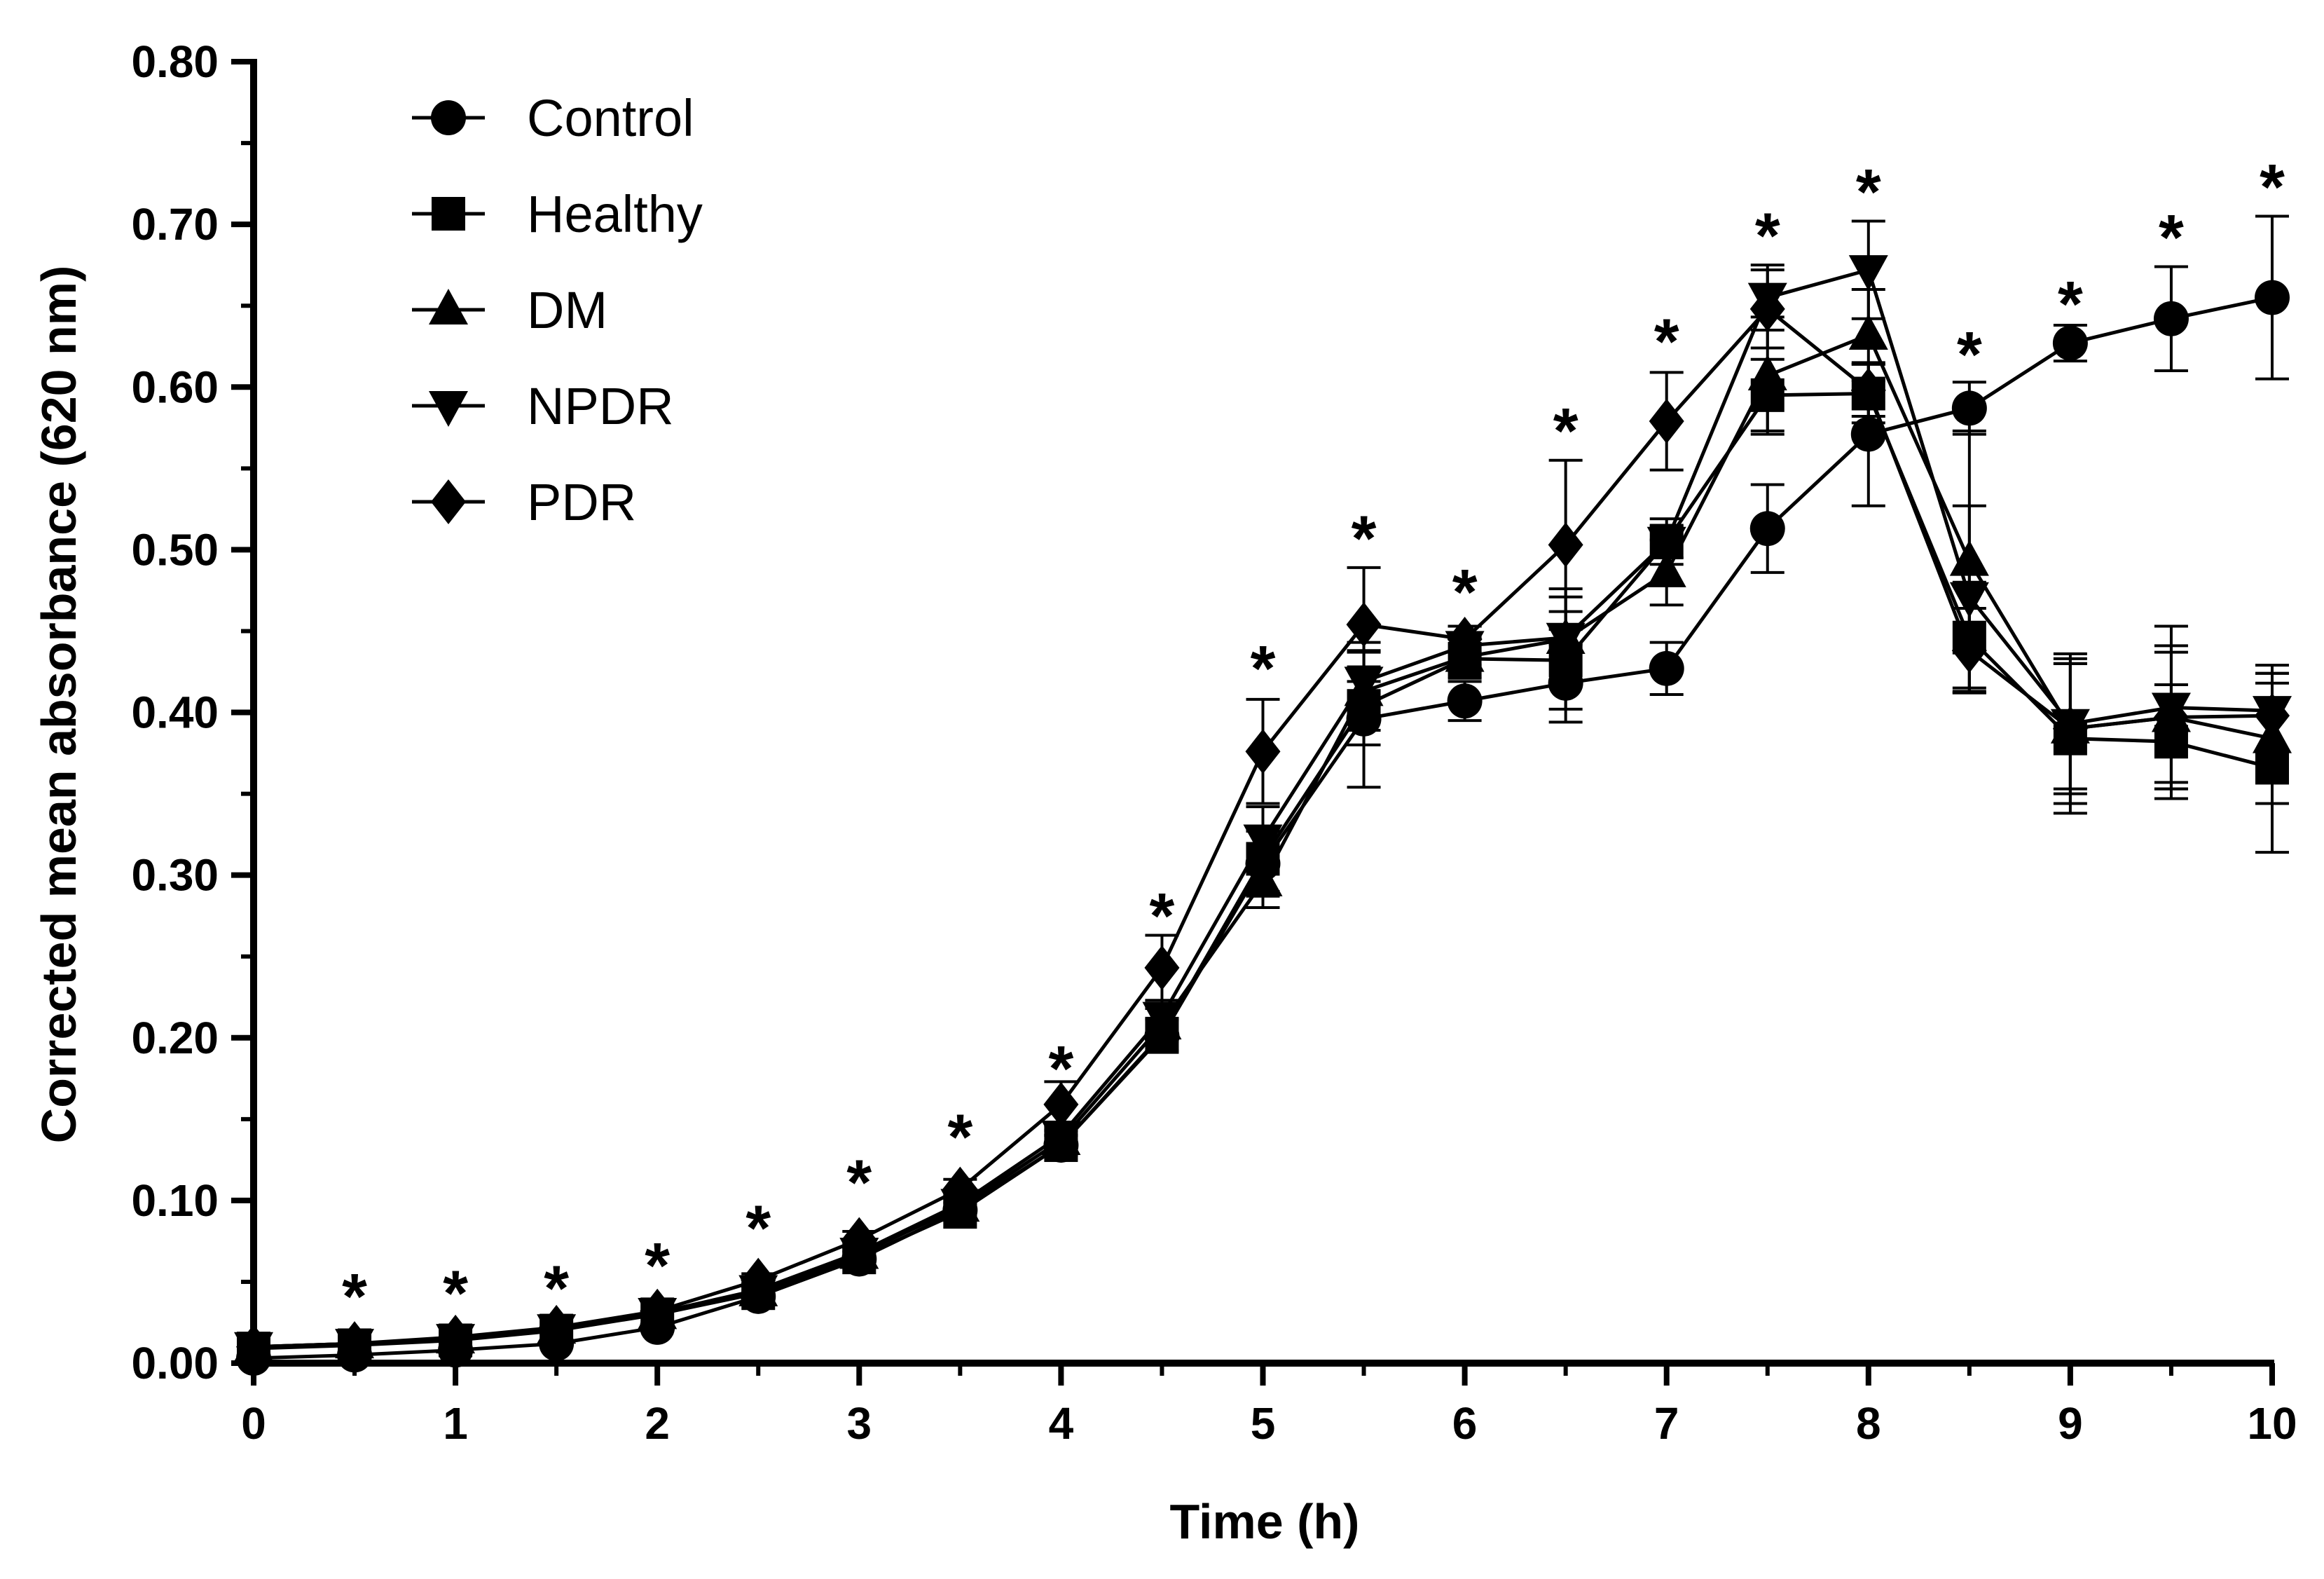 This screenshot has width=2324, height=1579. What do you see at coordinates (657, 1423) in the screenshot?
I see `x-tick-label: 2` at bounding box center [657, 1423].